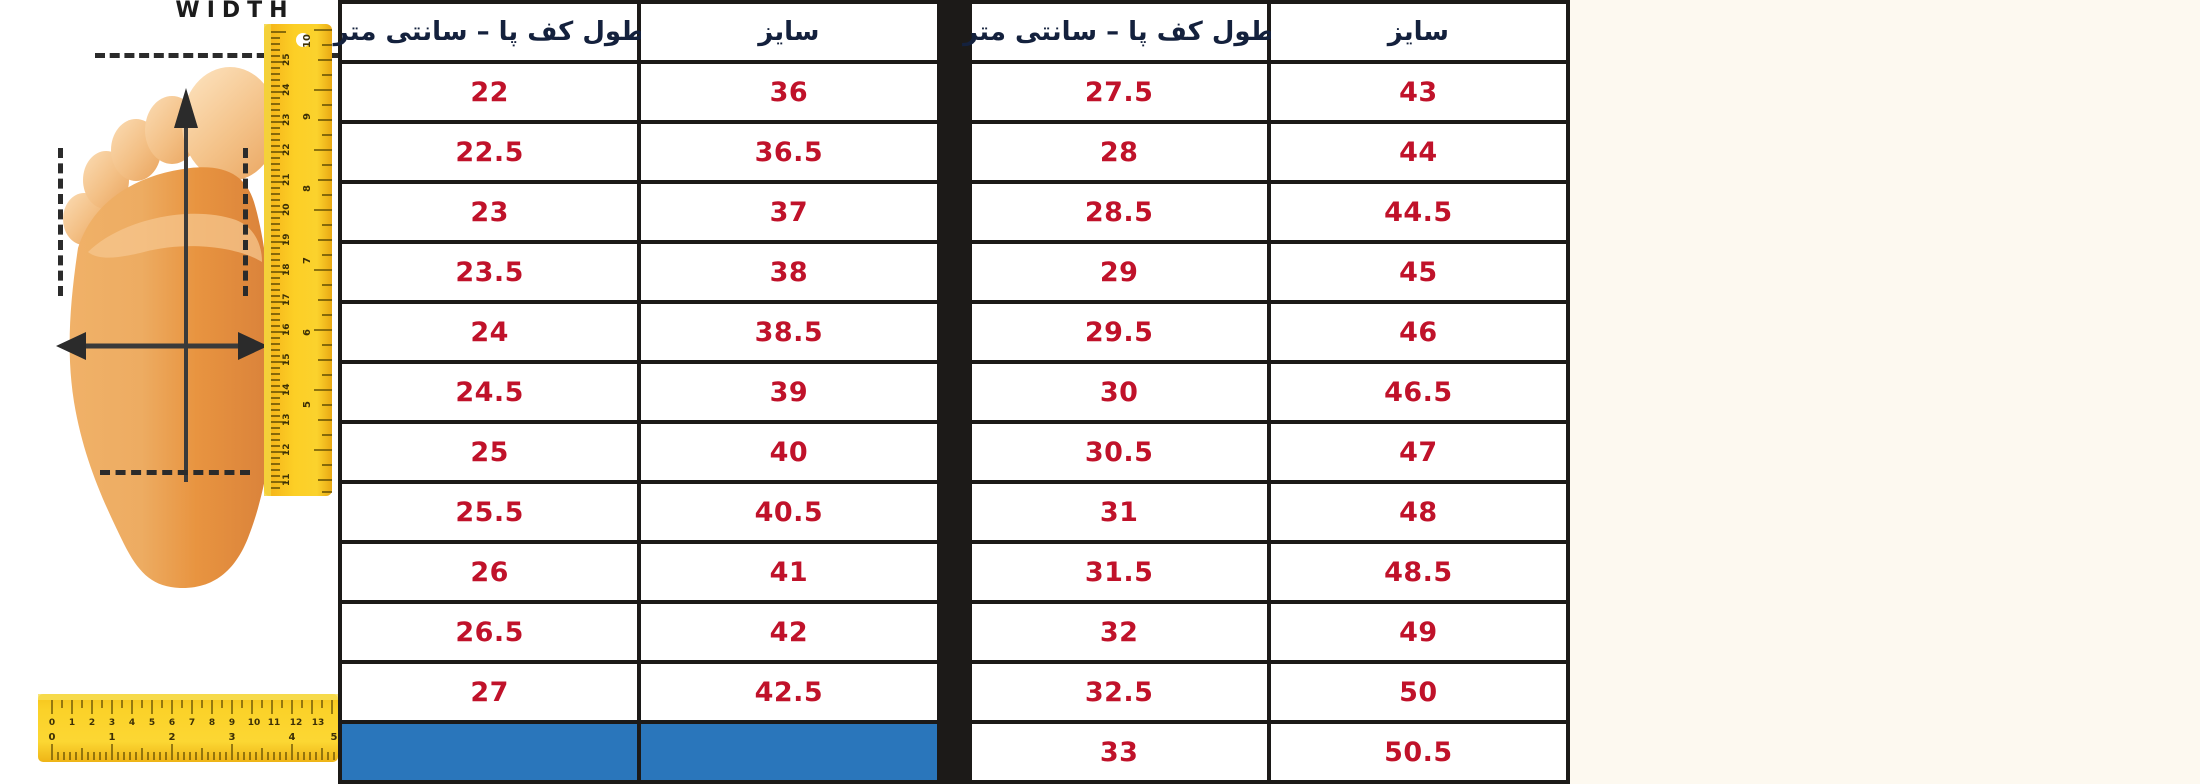 This screenshot has width=2200, height=784. I want to click on cell-foot-length: 24.5, so click(490, 392).